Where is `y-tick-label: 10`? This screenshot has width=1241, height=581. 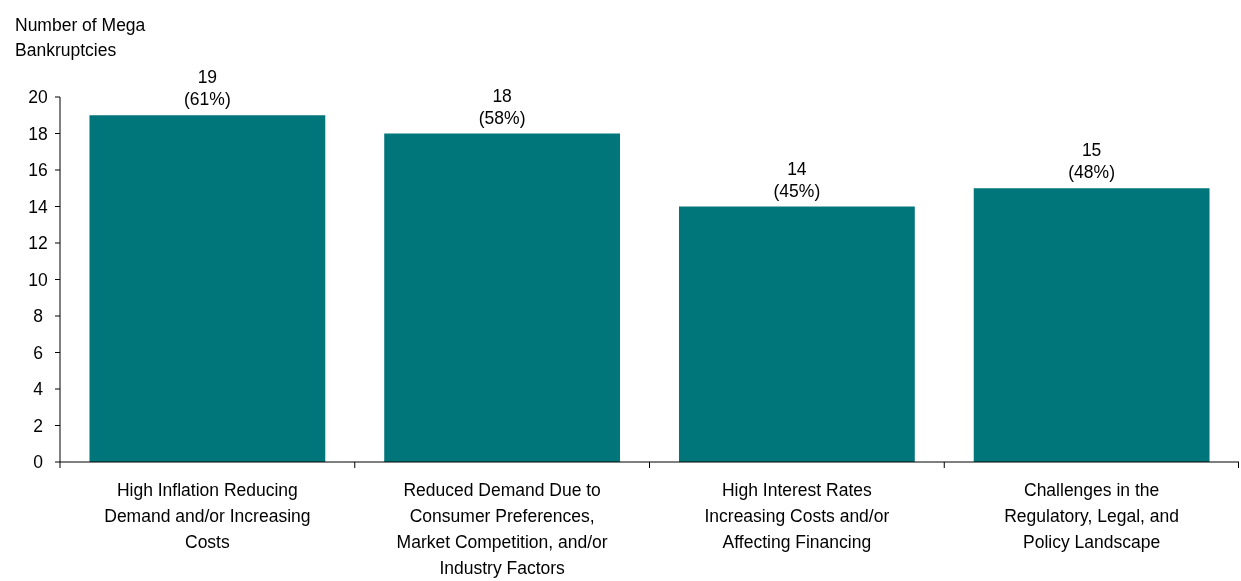
y-tick-label: 10 is located at coordinates (38, 279).